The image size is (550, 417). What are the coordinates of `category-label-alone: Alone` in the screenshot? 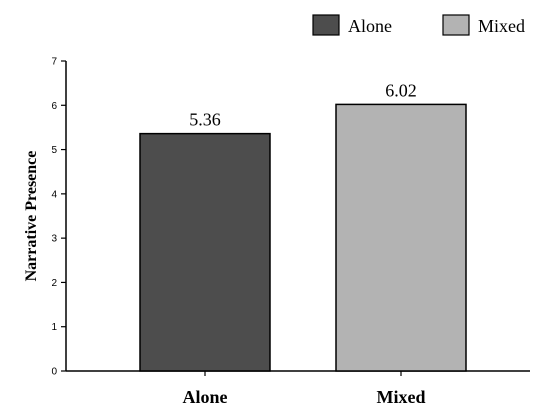 It's located at (205, 397).